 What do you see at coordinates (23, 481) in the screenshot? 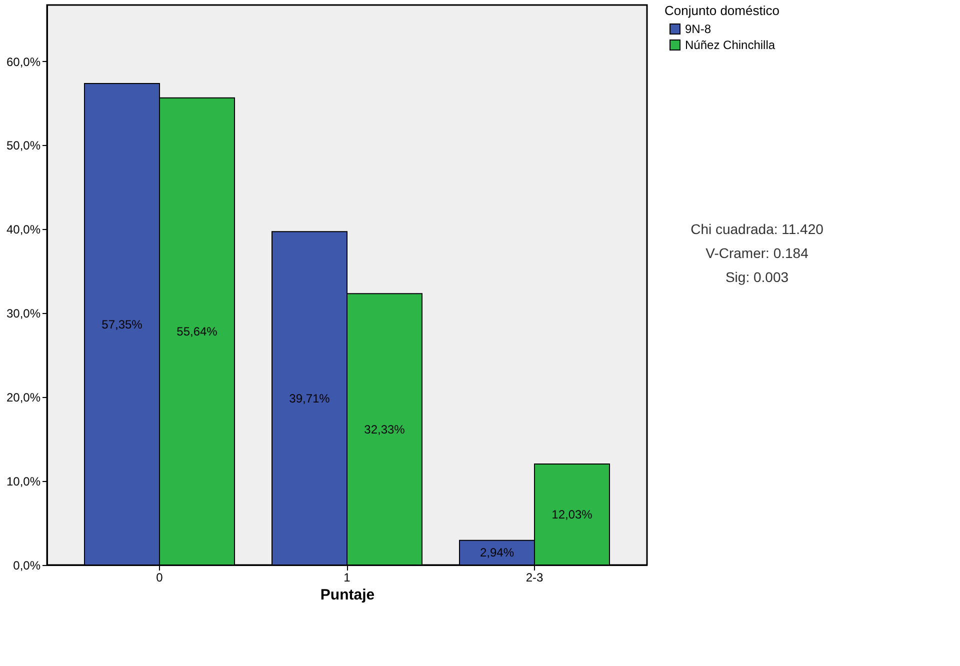
I see `y-tick-label: 10,0%` at bounding box center [23, 481].